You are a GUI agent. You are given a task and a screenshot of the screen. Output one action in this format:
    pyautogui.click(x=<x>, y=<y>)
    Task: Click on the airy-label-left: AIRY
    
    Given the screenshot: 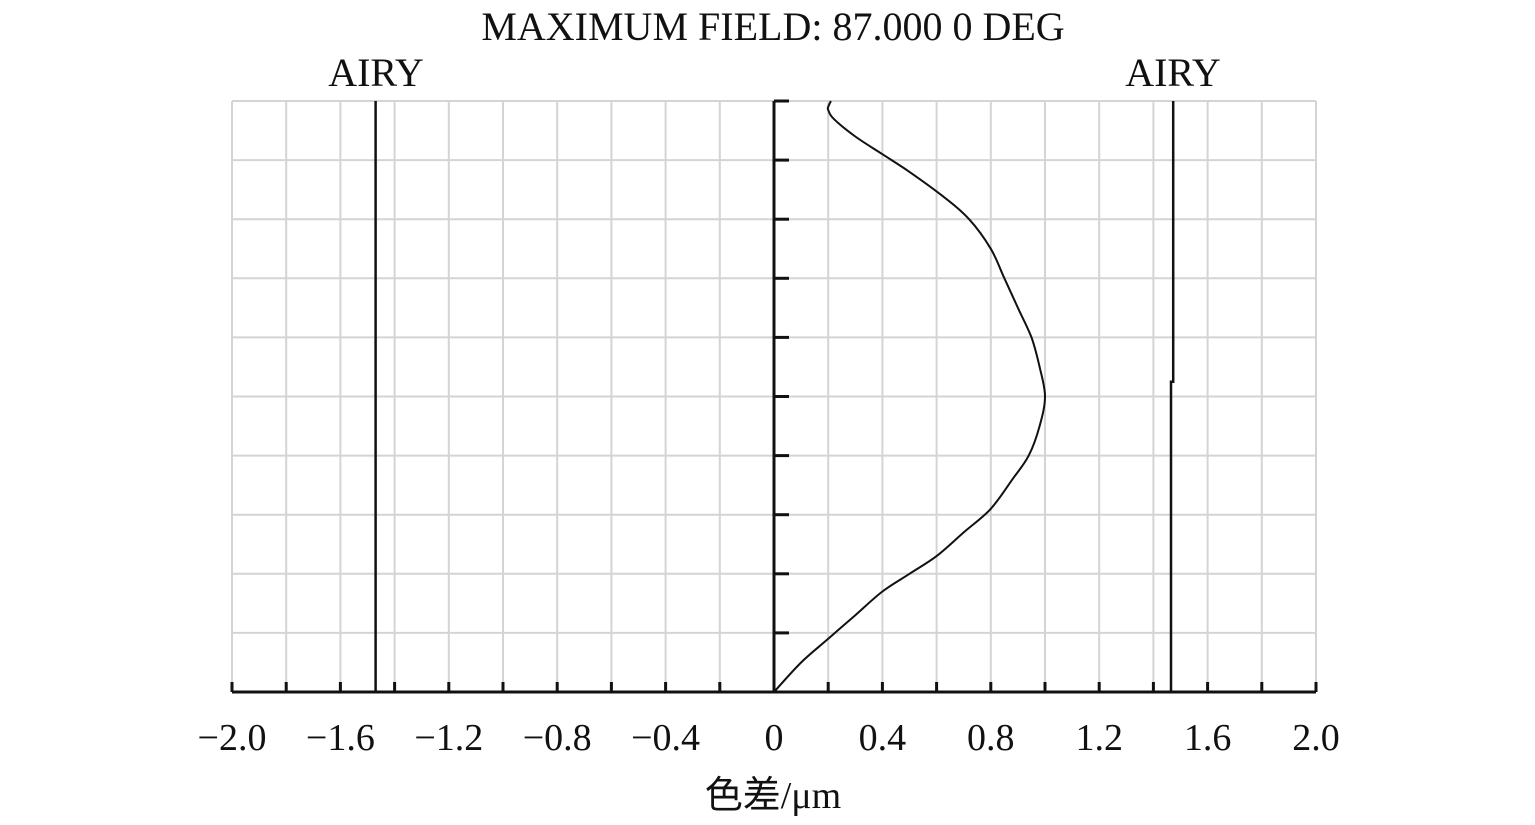 What is the action you would take?
    pyautogui.click(x=376, y=72)
    